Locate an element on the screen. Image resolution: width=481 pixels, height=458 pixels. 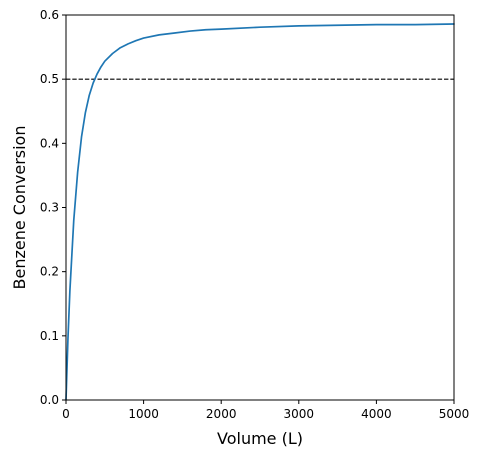
y-tick-label: 0.2 is located at coordinates (49, 272).